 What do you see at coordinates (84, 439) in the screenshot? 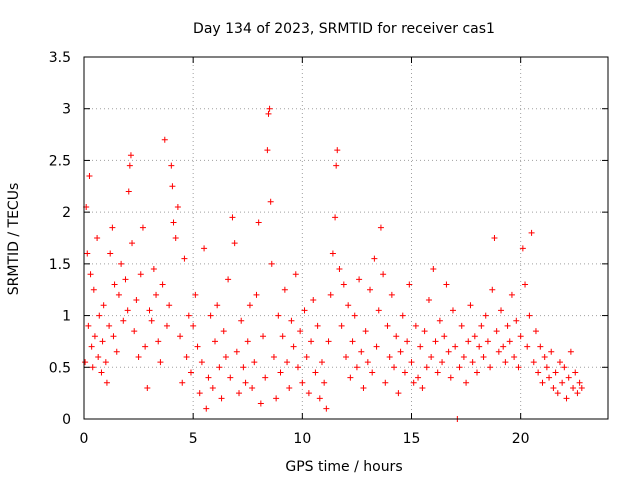
I see `x-tick-label: 0` at bounding box center [84, 439].